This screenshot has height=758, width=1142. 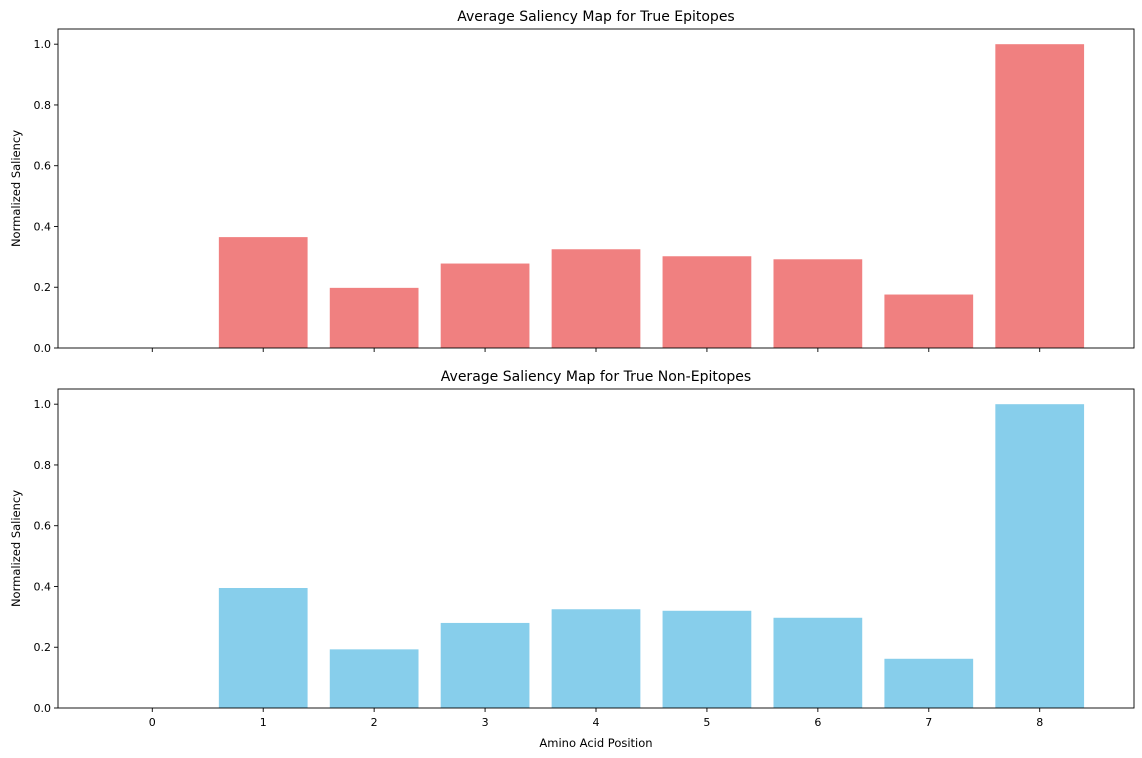 I want to click on x-tick-label: 7, so click(x=928, y=722).